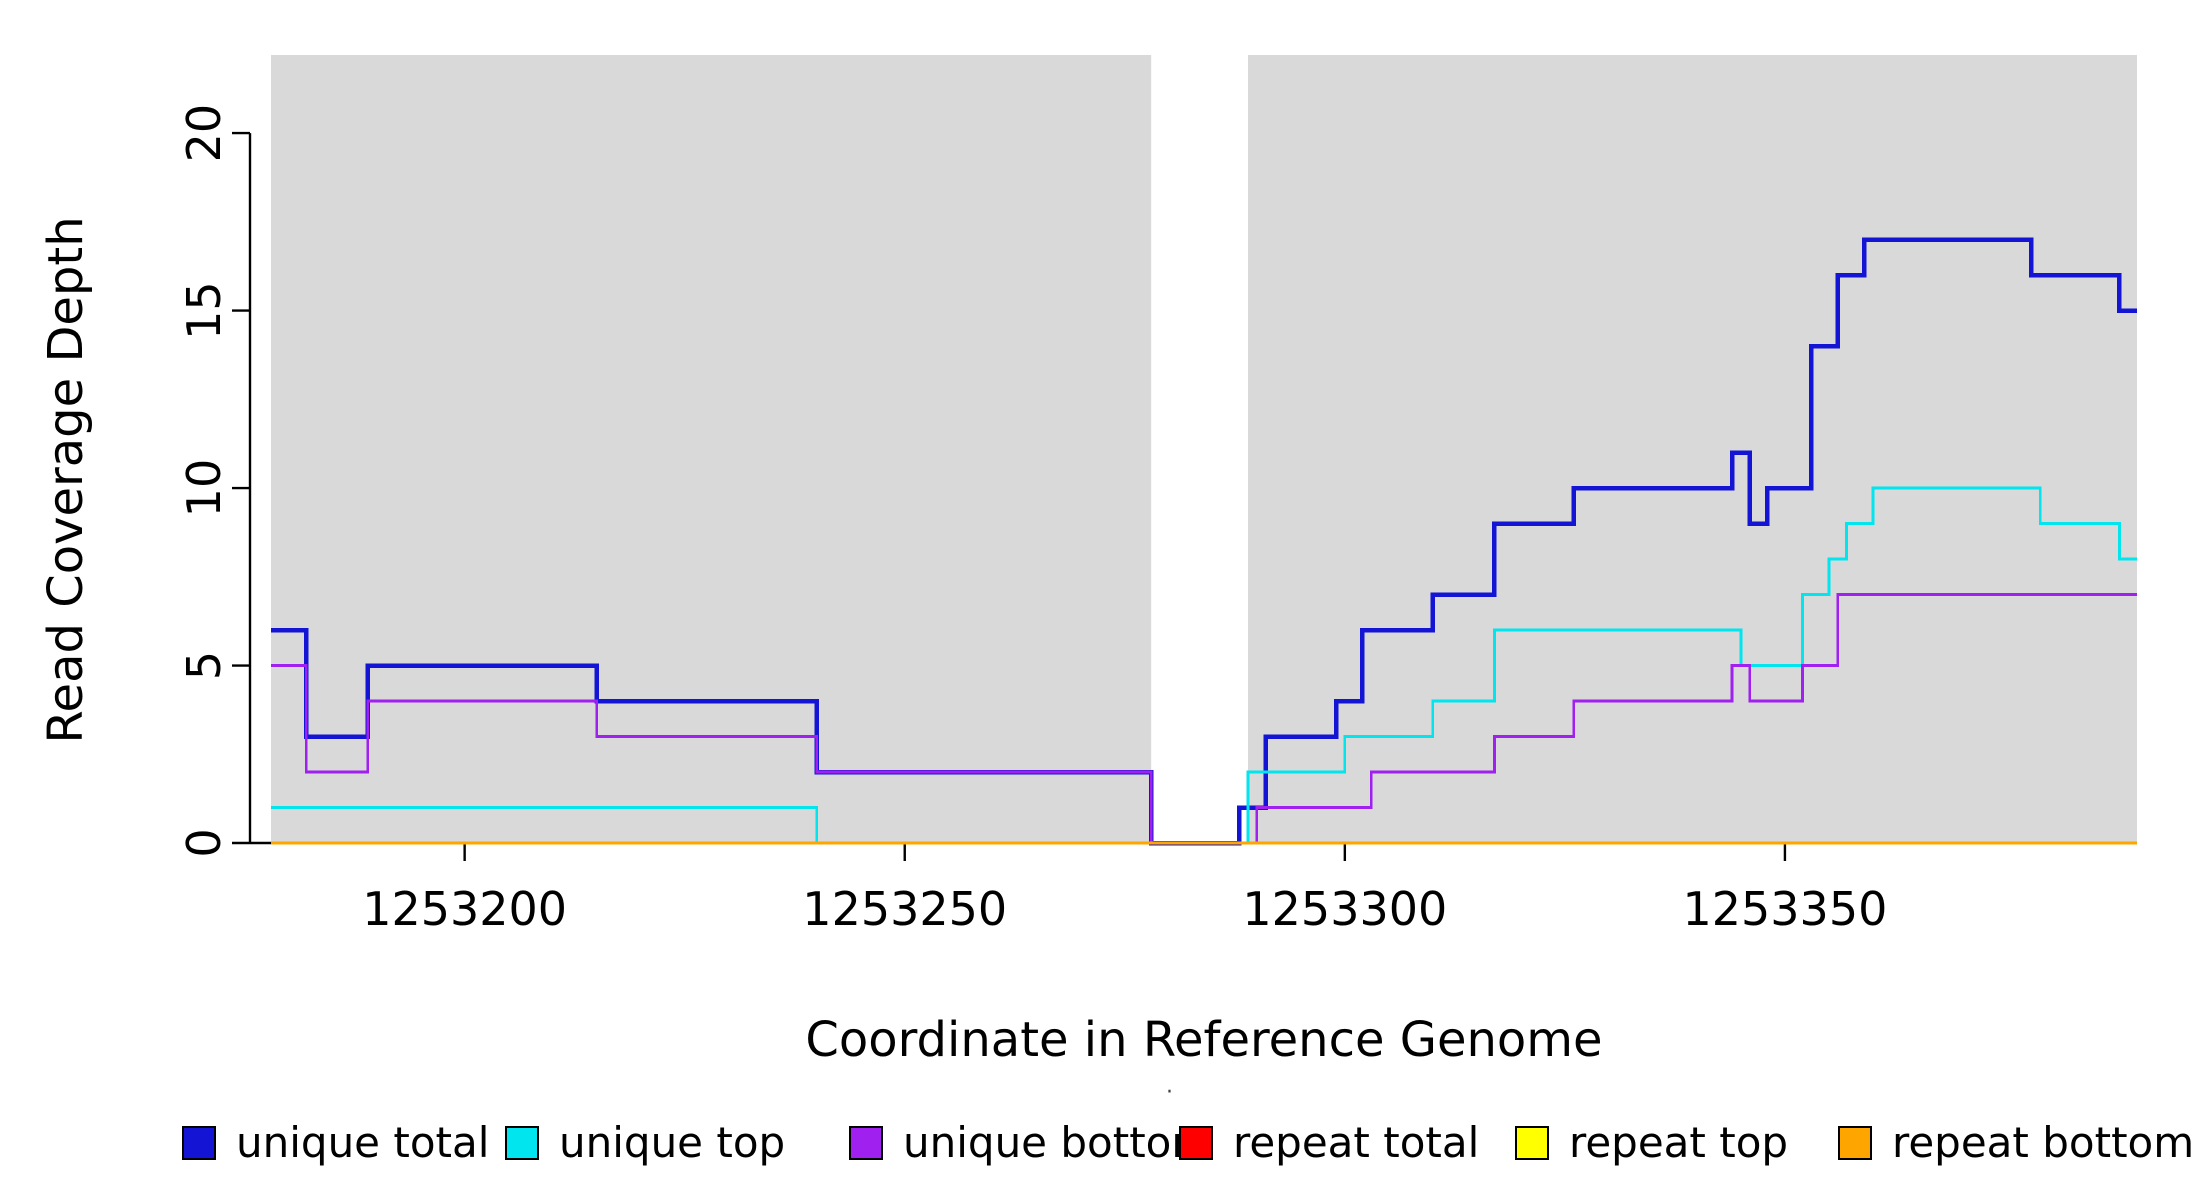 The width and height of the screenshot is (2200, 1200). Describe the element at coordinates (1344, 909) in the screenshot. I see `x-tick-label: 1253300` at that location.